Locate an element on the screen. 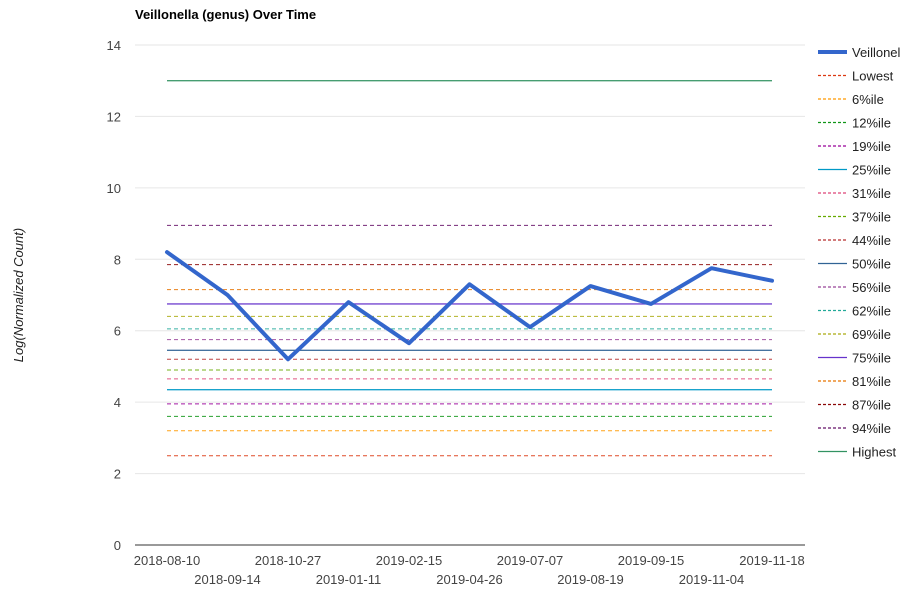  legend-label: 56%ile is located at coordinates (871, 287).